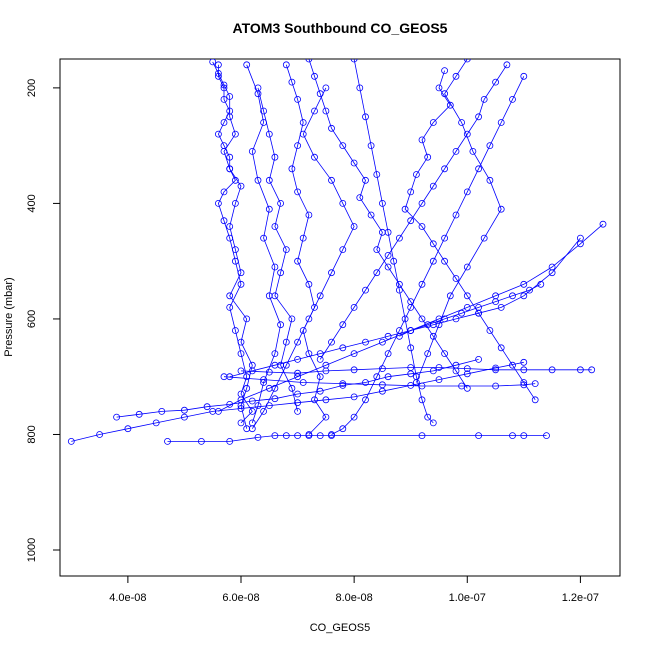 This screenshot has width=650, height=650. What do you see at coordinates (127, 598) in the screenshot?
I see `x-tick-label: 4.0e-08` at bounding box center [127, 598].